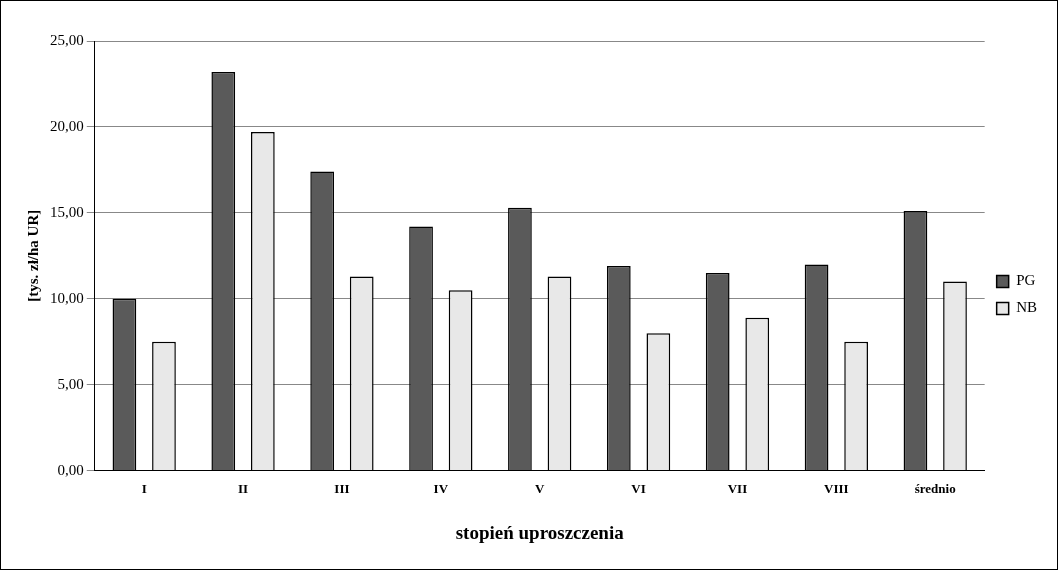 The width and height of the screenshot is (1058, 570). Describe the element at coordinates (441, 488) in the screenshot. I see `x-tick-label: IV` at that location.